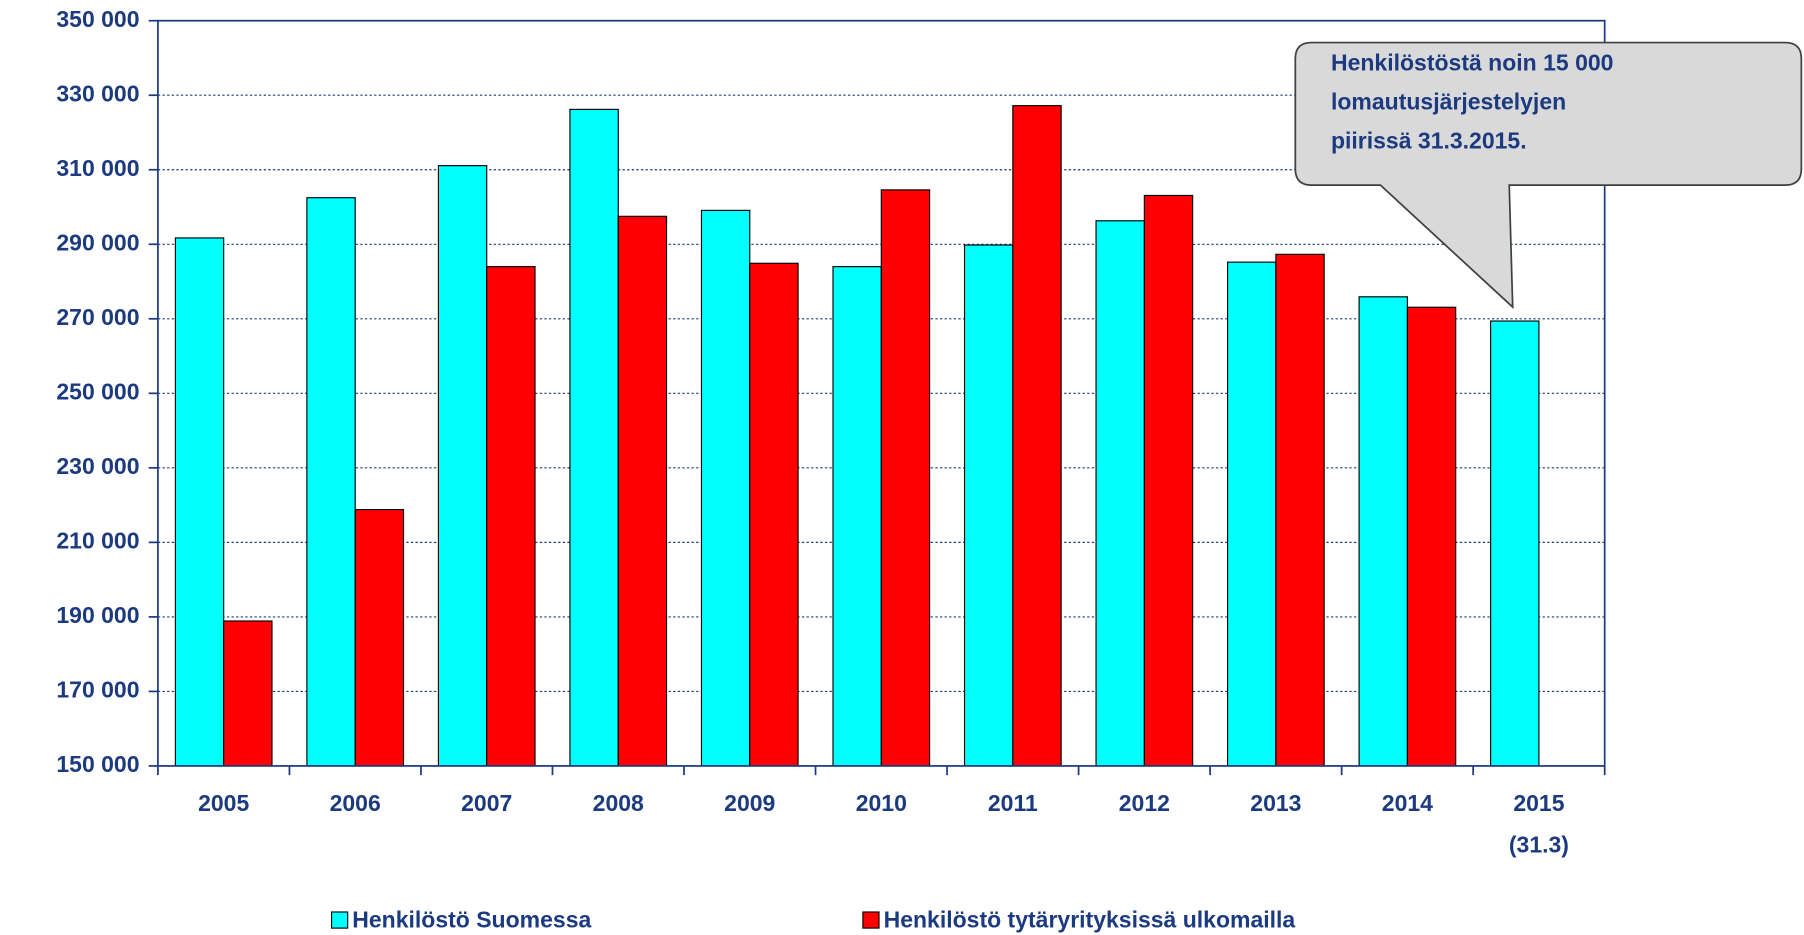 The height and width of the screenshot is (935, 1804). What do you see at coordinates (1539, 823) in the screenshot?
I see `x-tick-label: 2015 (31.3)` at bounding box center [1539, 823].